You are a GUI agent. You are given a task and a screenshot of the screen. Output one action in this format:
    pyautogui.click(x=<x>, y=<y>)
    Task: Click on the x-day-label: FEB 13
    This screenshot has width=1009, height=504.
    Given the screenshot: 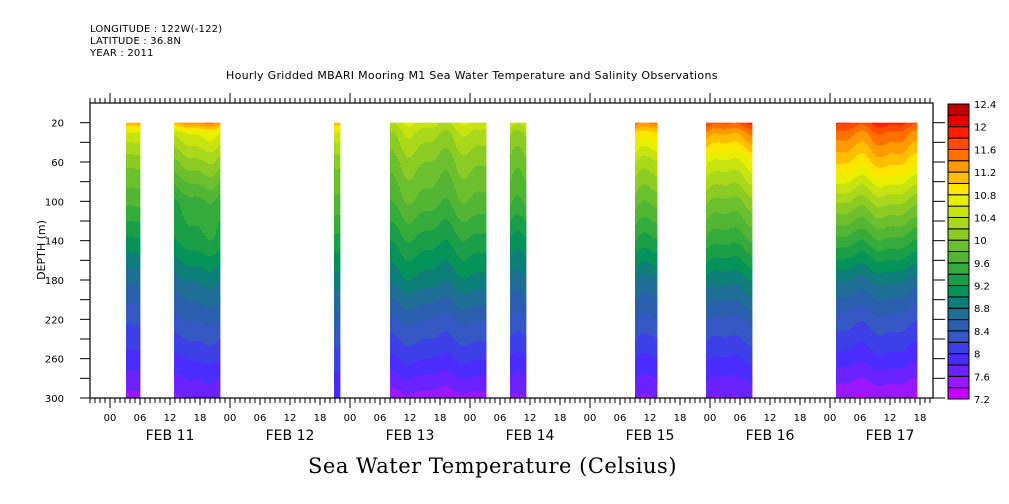 What is the action you would take?
    pyautogui.click(x=410, y=436)
    